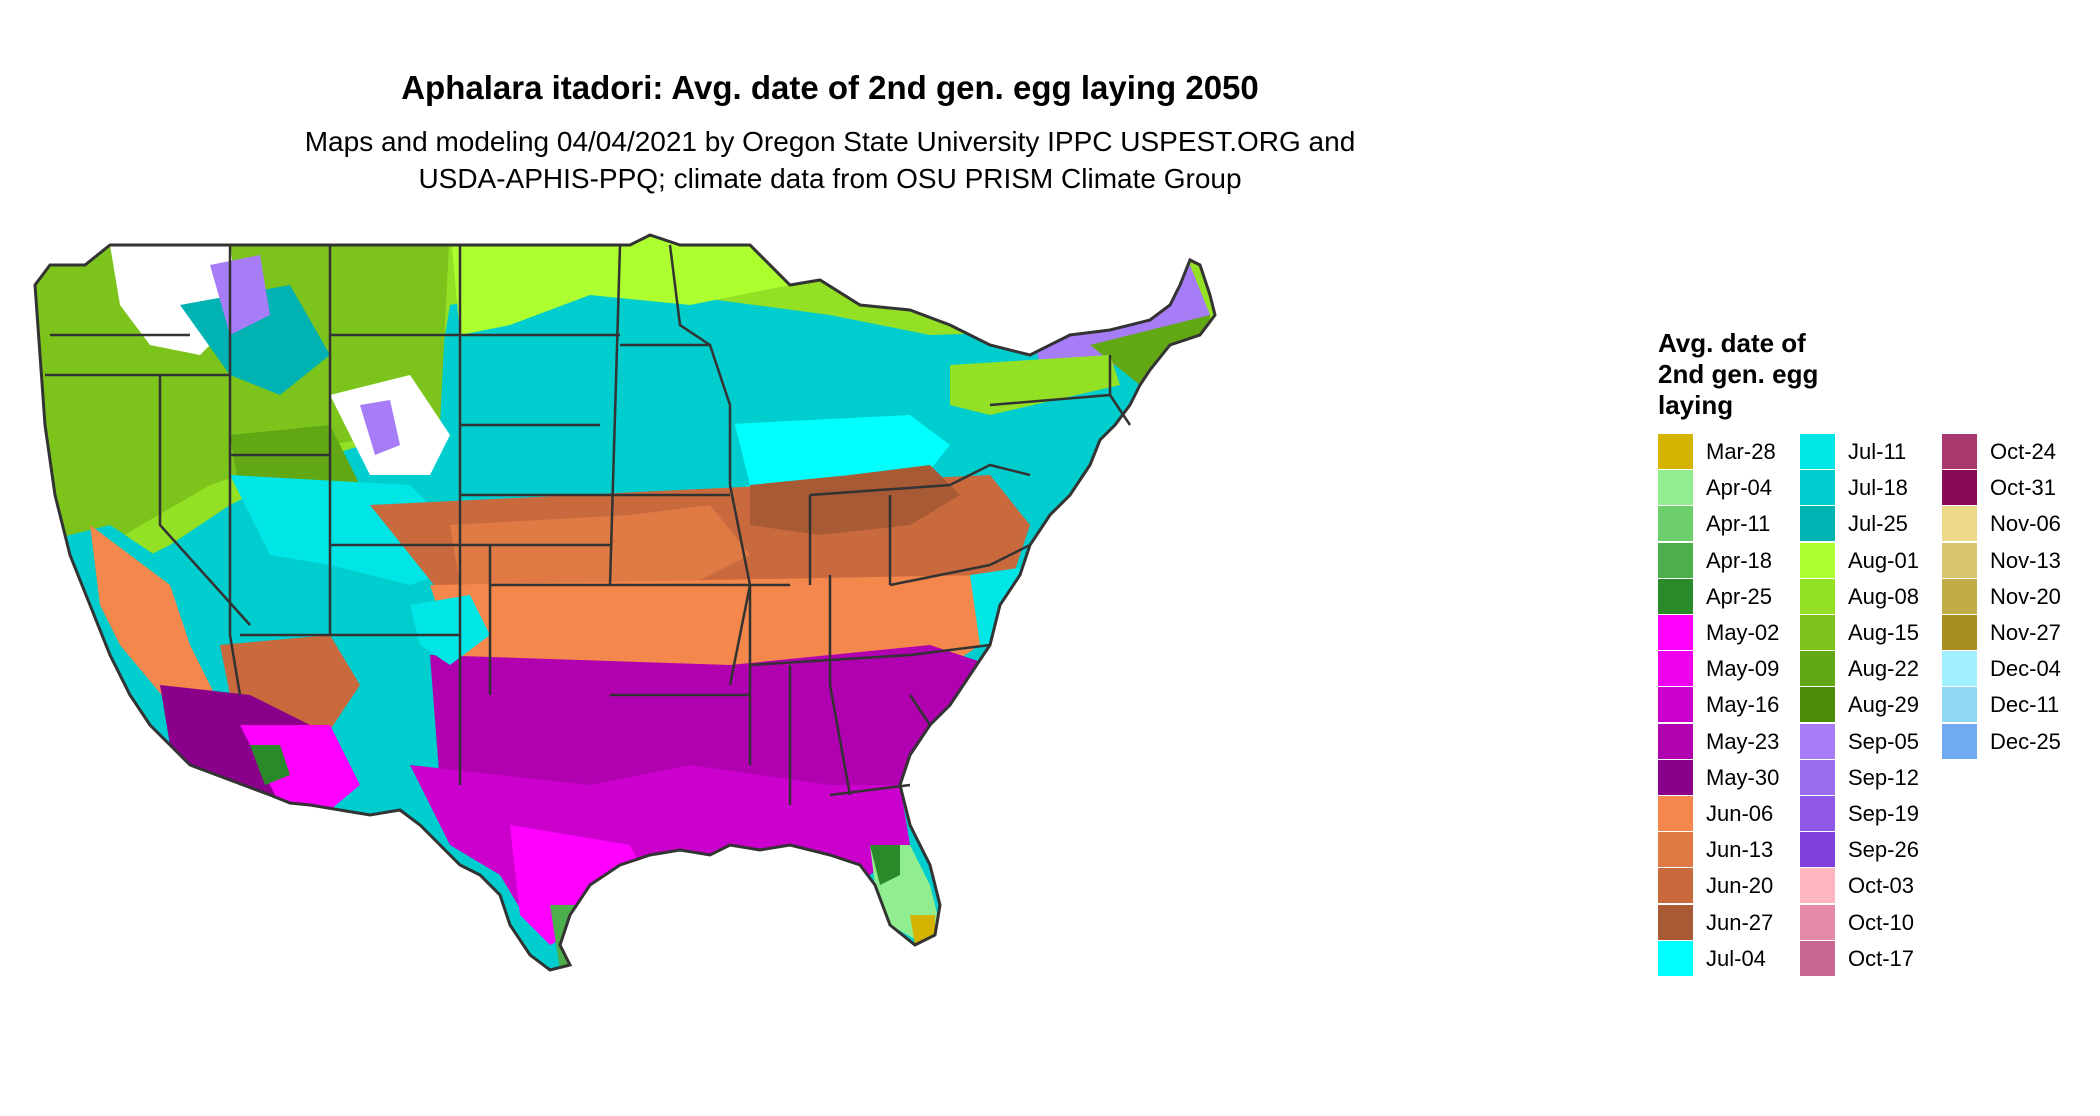 The image size is (2100, 1116). I want to click on legend-item: Aug-22, so click(1870, 669).